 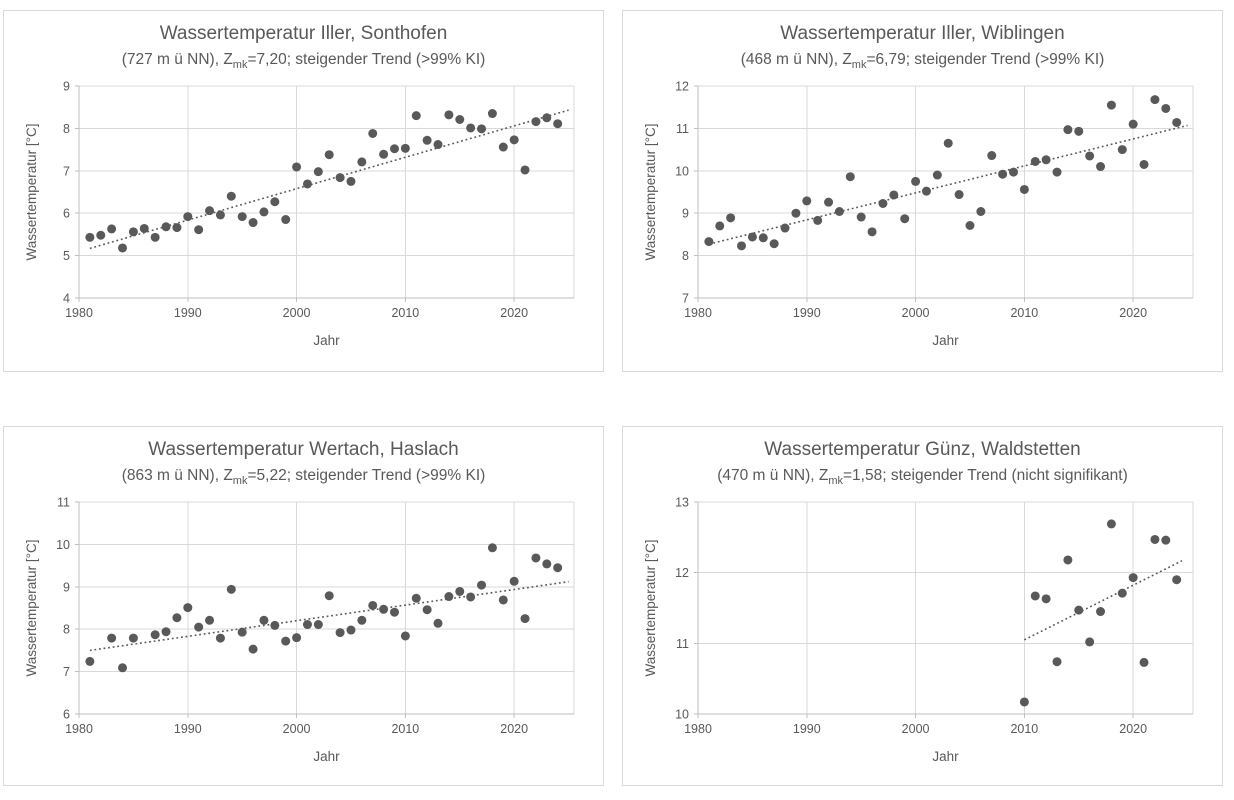 I want to click on y-axis-title: Wassertemperatur [°C], so click(x=31, y=192).